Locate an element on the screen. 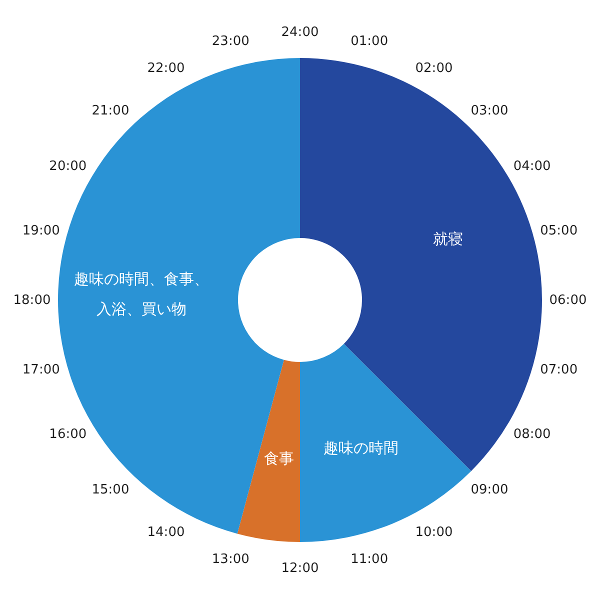  text: 10:00 is located at coordinates (434, 532).